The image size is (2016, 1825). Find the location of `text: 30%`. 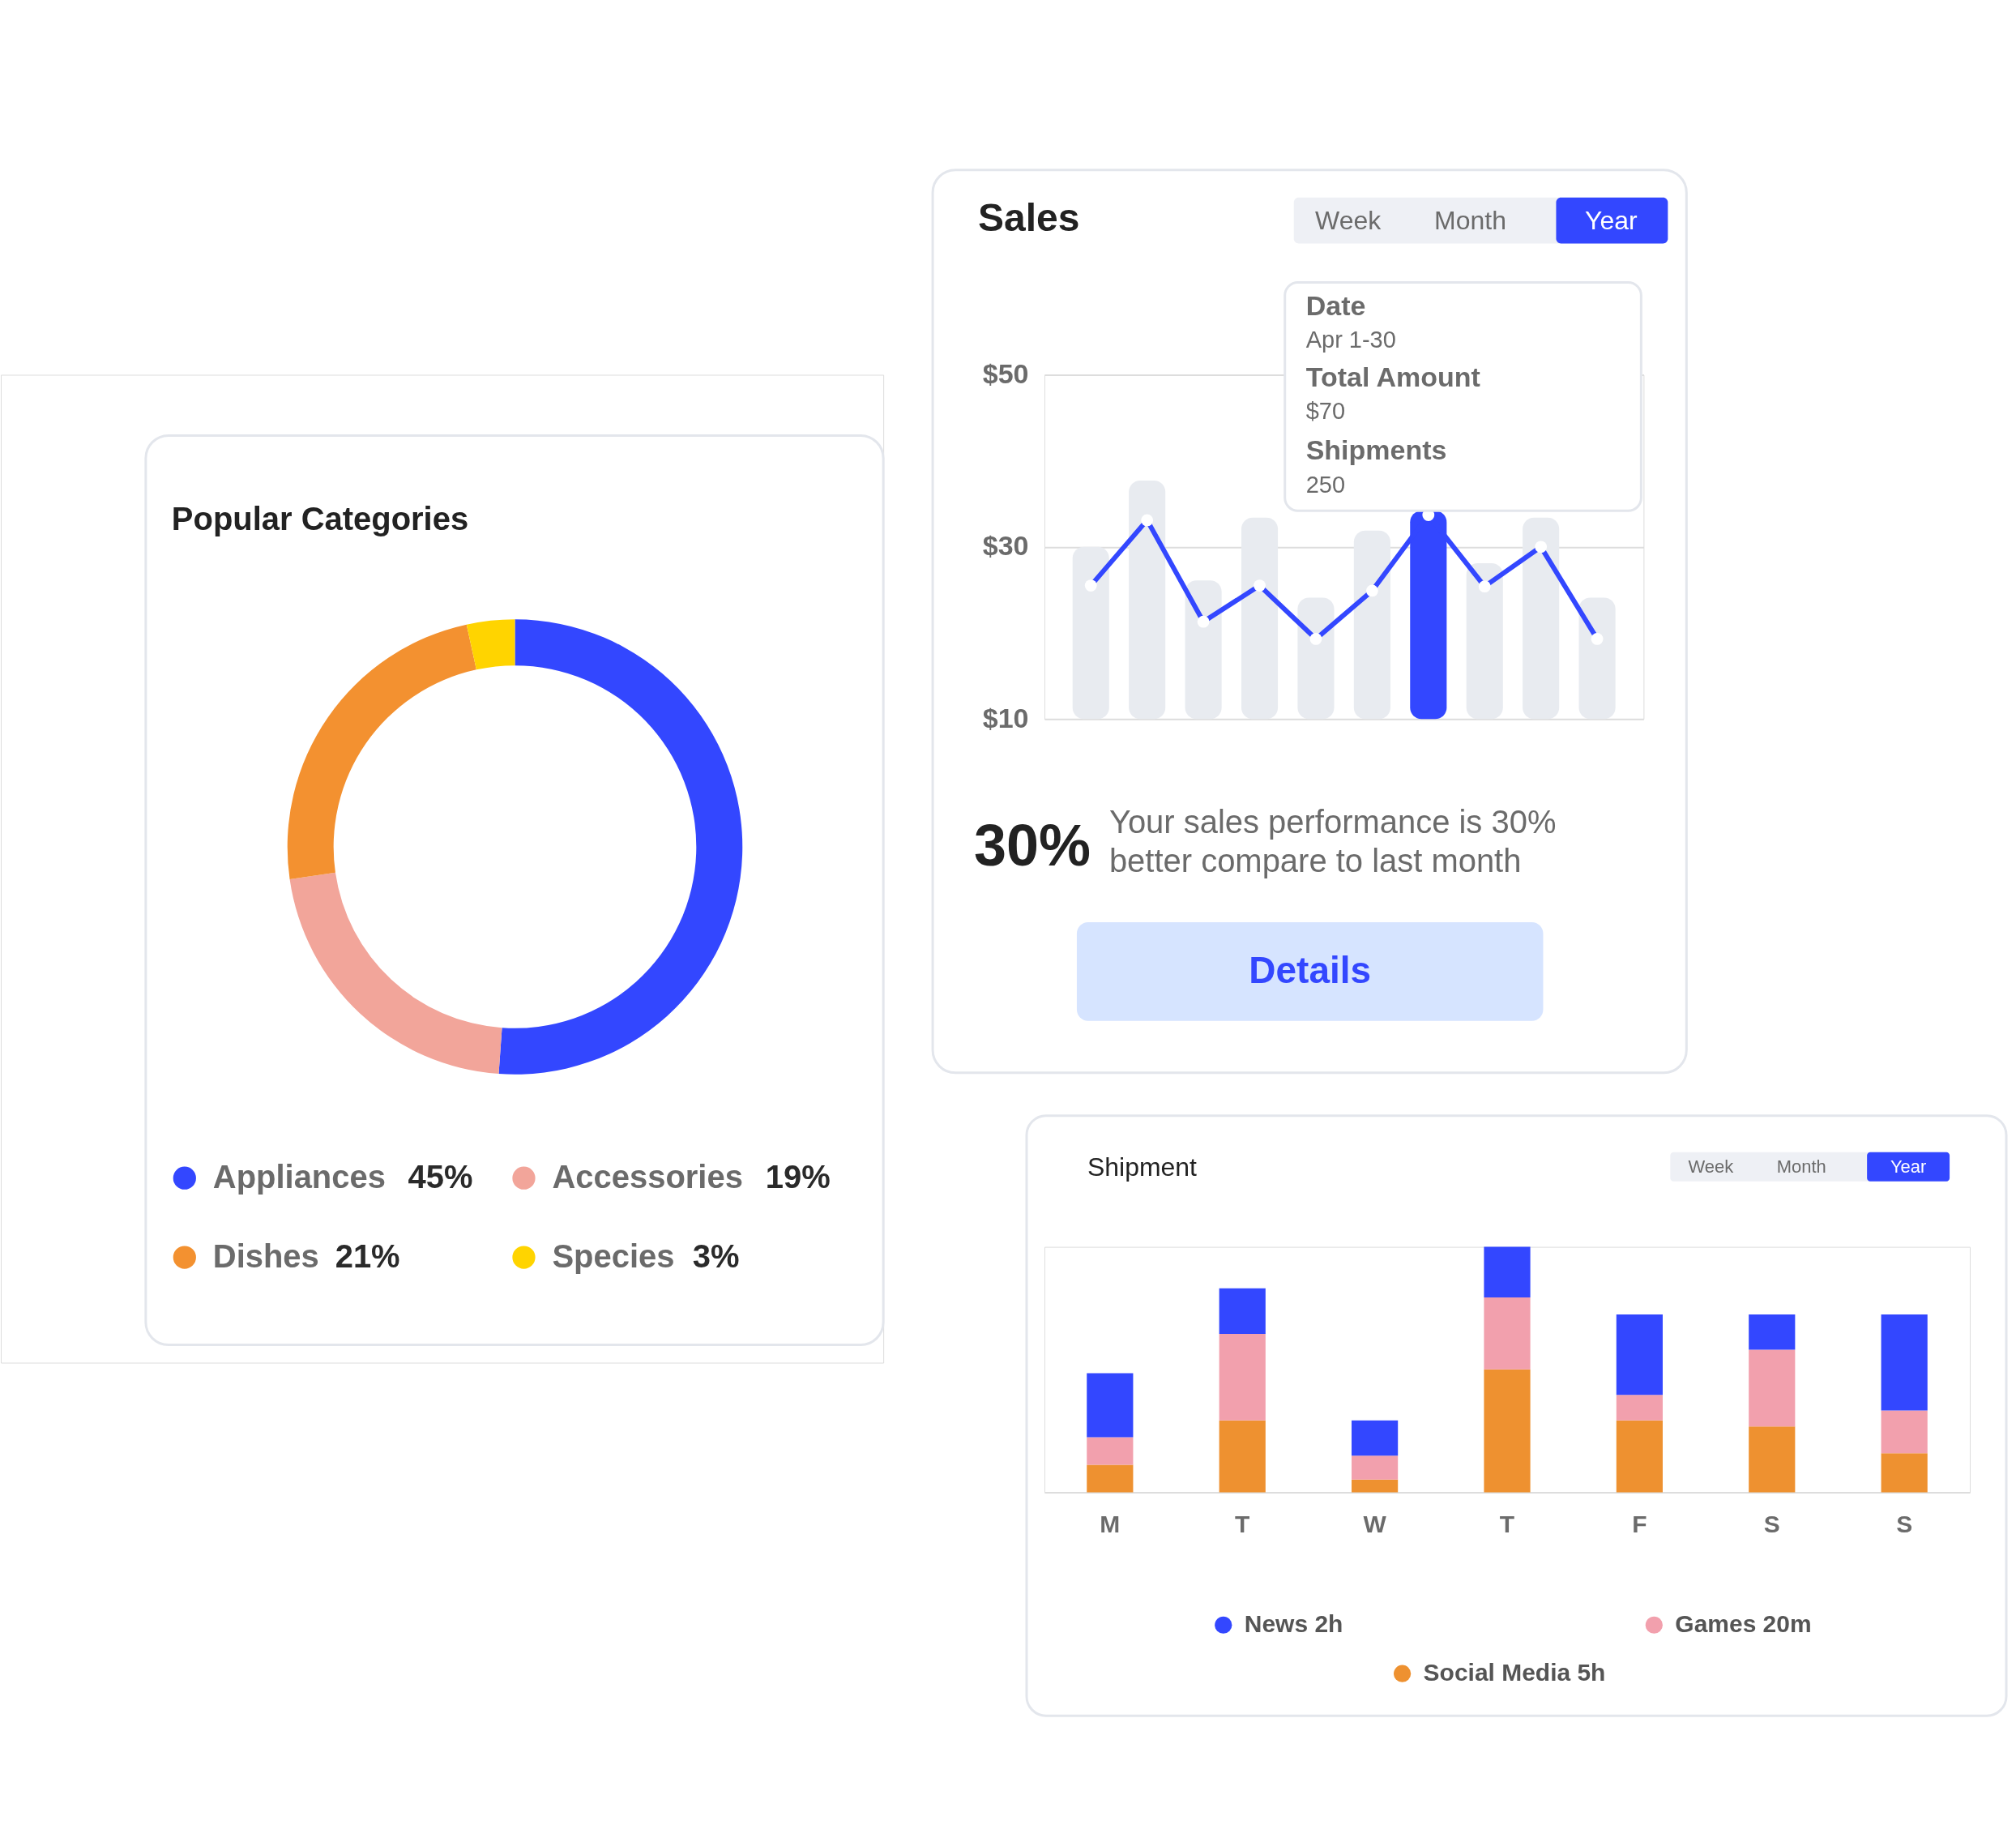

text: 30% is located at coordinates (1032, 845).